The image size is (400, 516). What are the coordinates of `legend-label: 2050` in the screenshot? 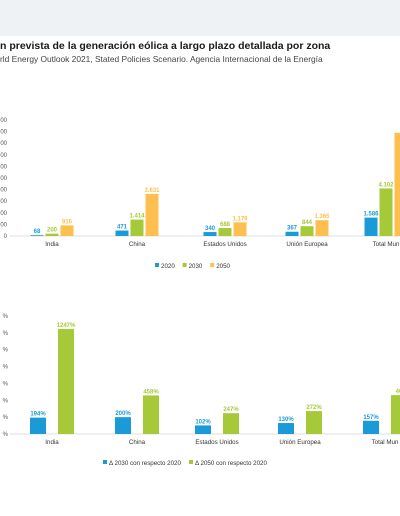 It's located at (223, 266).